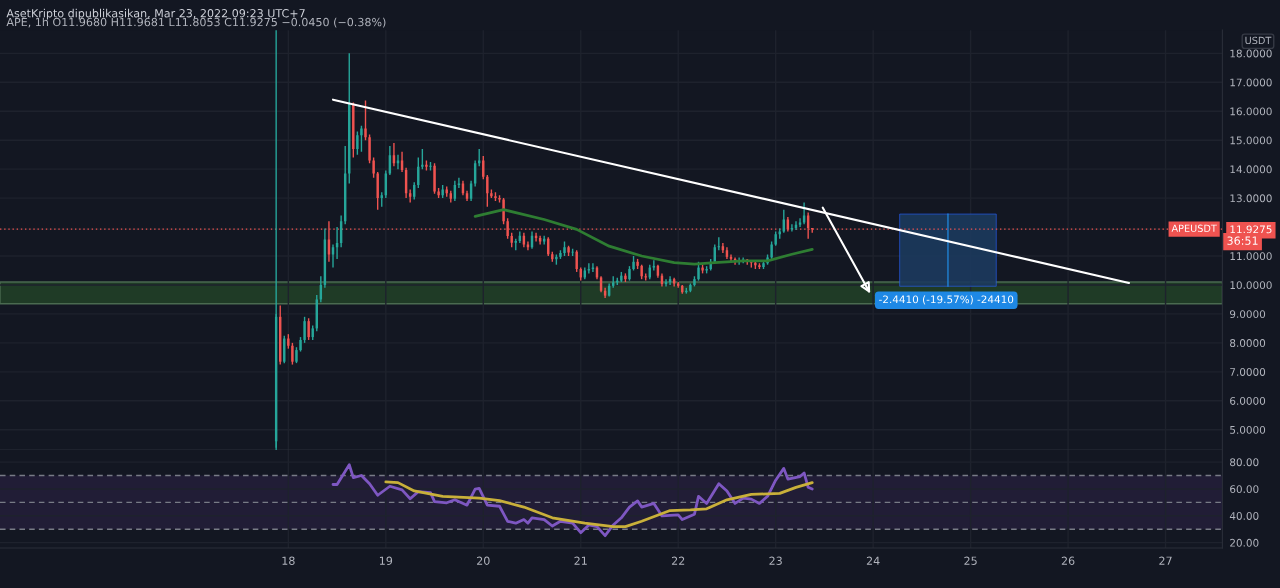 This screenshot has width=1280, height=588. What do you see at coordinates (1251, 111) in the screenshot?
I see `y-tick-label: 16.0000` at bounding box center [1251, 111].